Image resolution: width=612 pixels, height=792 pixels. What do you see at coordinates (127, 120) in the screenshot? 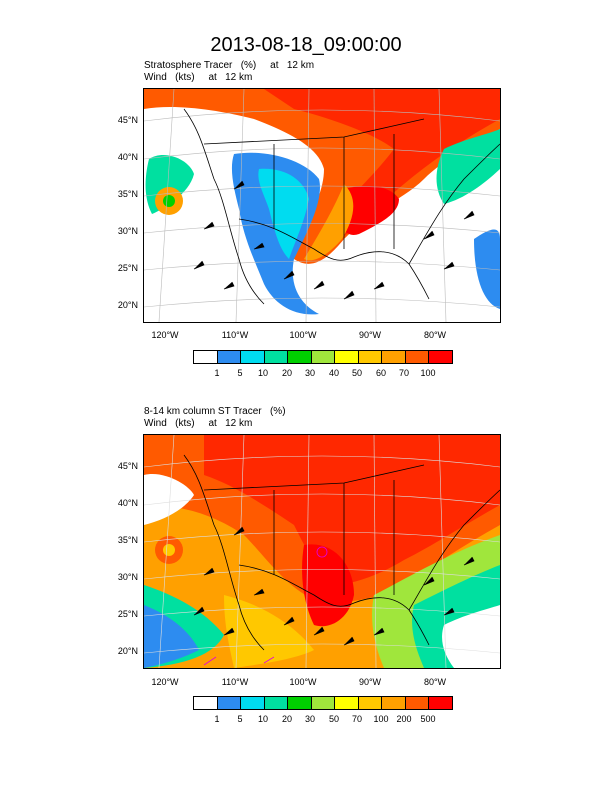
I see `panel1-lat-label: 45°N` at bounding box center [127, 120].